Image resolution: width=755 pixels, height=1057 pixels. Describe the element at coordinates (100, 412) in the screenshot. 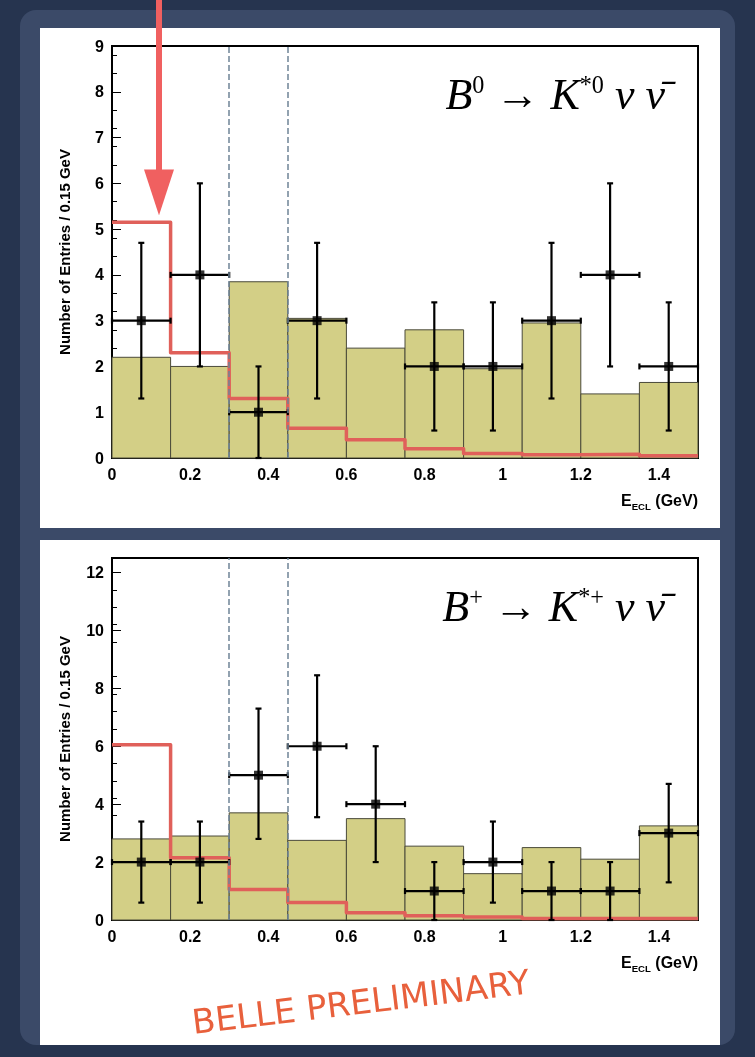

I see `y-tick-label: 1` at that location.